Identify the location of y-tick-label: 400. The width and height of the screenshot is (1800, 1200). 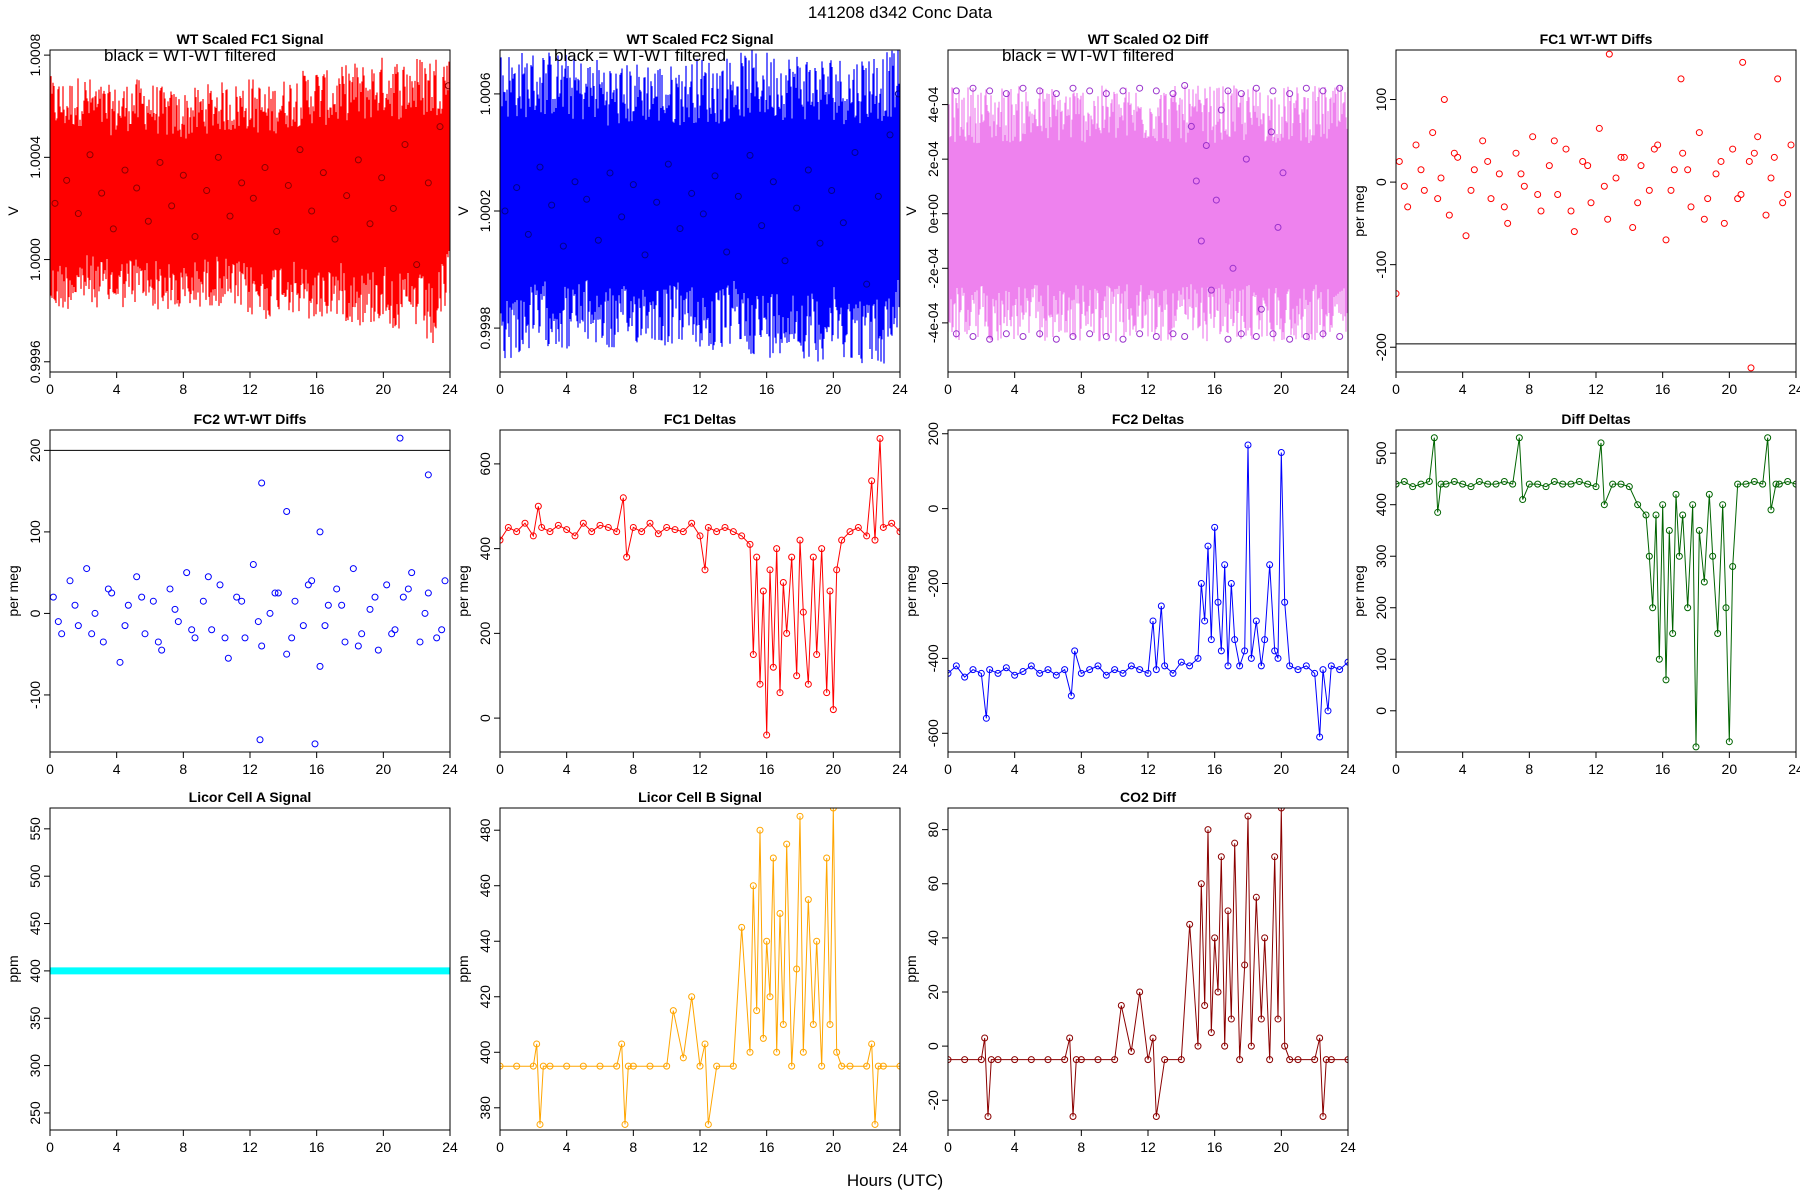
(35, 971).